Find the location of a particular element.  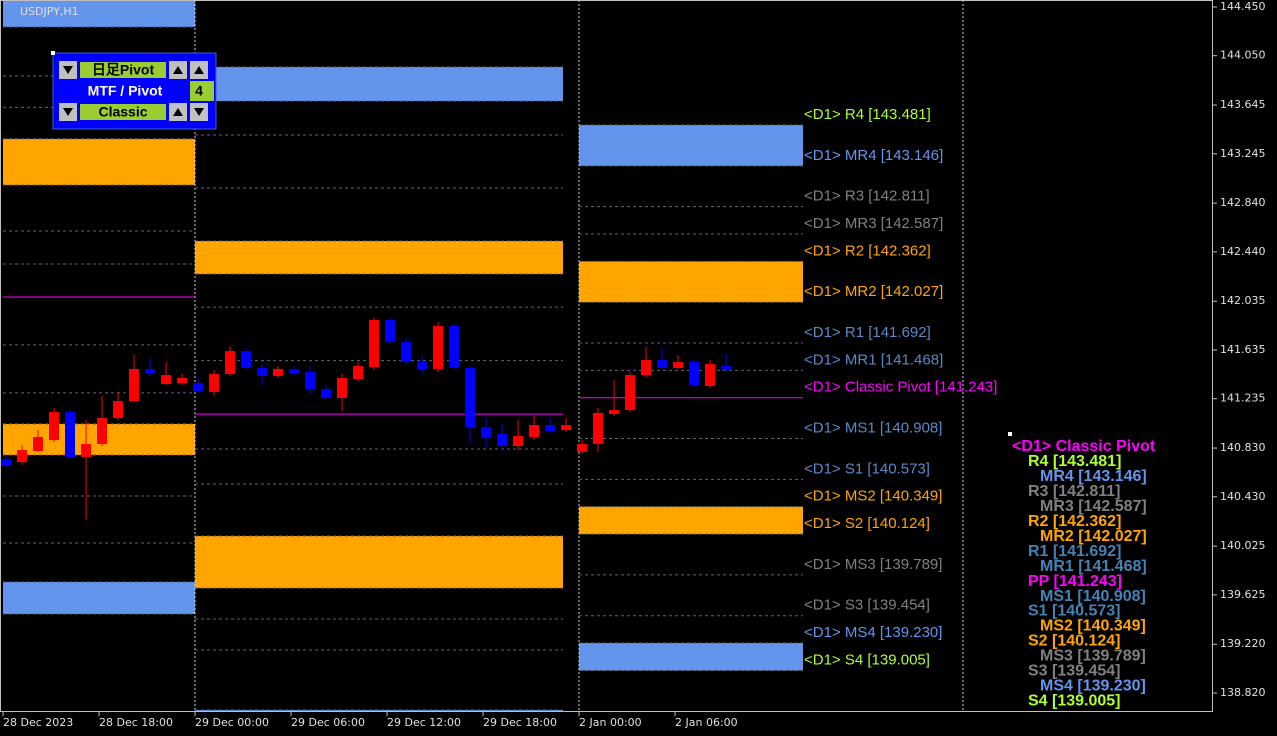

pivot-label: <D1> MS4 [139.230] is located at coordinates (873, 632).